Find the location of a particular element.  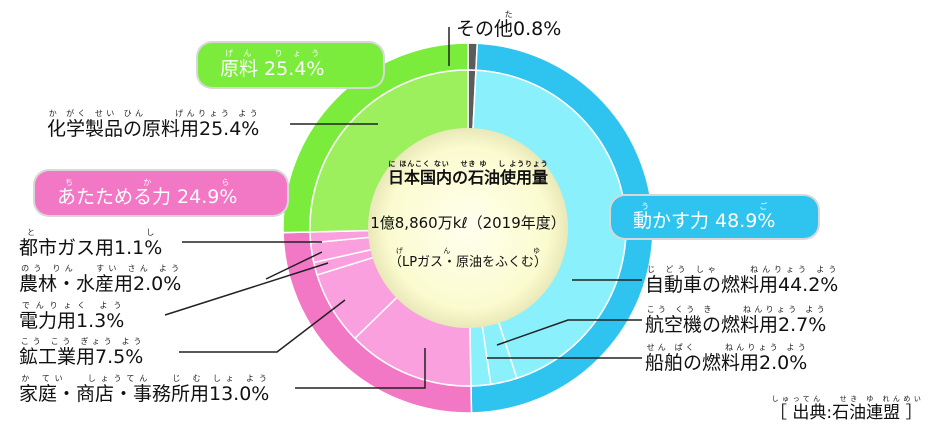

center-total: 1億8,860万kℓ（2019年度） is located at coordinates (468, 223).